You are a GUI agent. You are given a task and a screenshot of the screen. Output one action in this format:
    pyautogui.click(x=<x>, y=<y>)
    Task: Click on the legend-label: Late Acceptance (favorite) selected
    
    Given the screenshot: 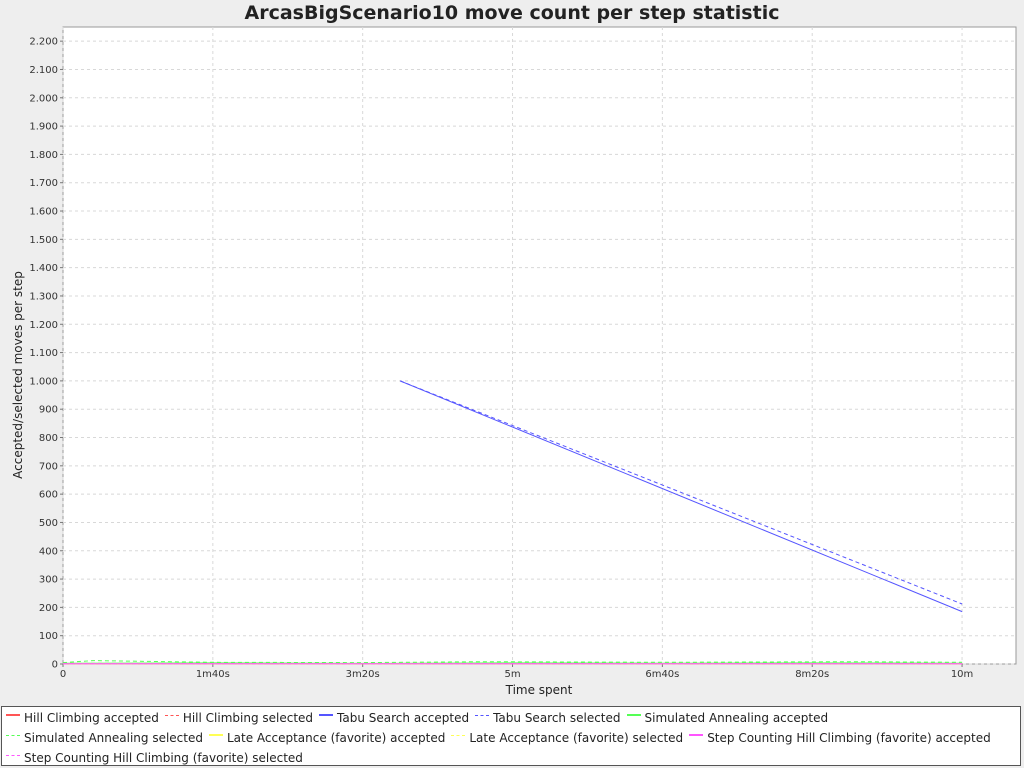 What is the action you would take?
    pyautogui.click(x=576, y=738)
    